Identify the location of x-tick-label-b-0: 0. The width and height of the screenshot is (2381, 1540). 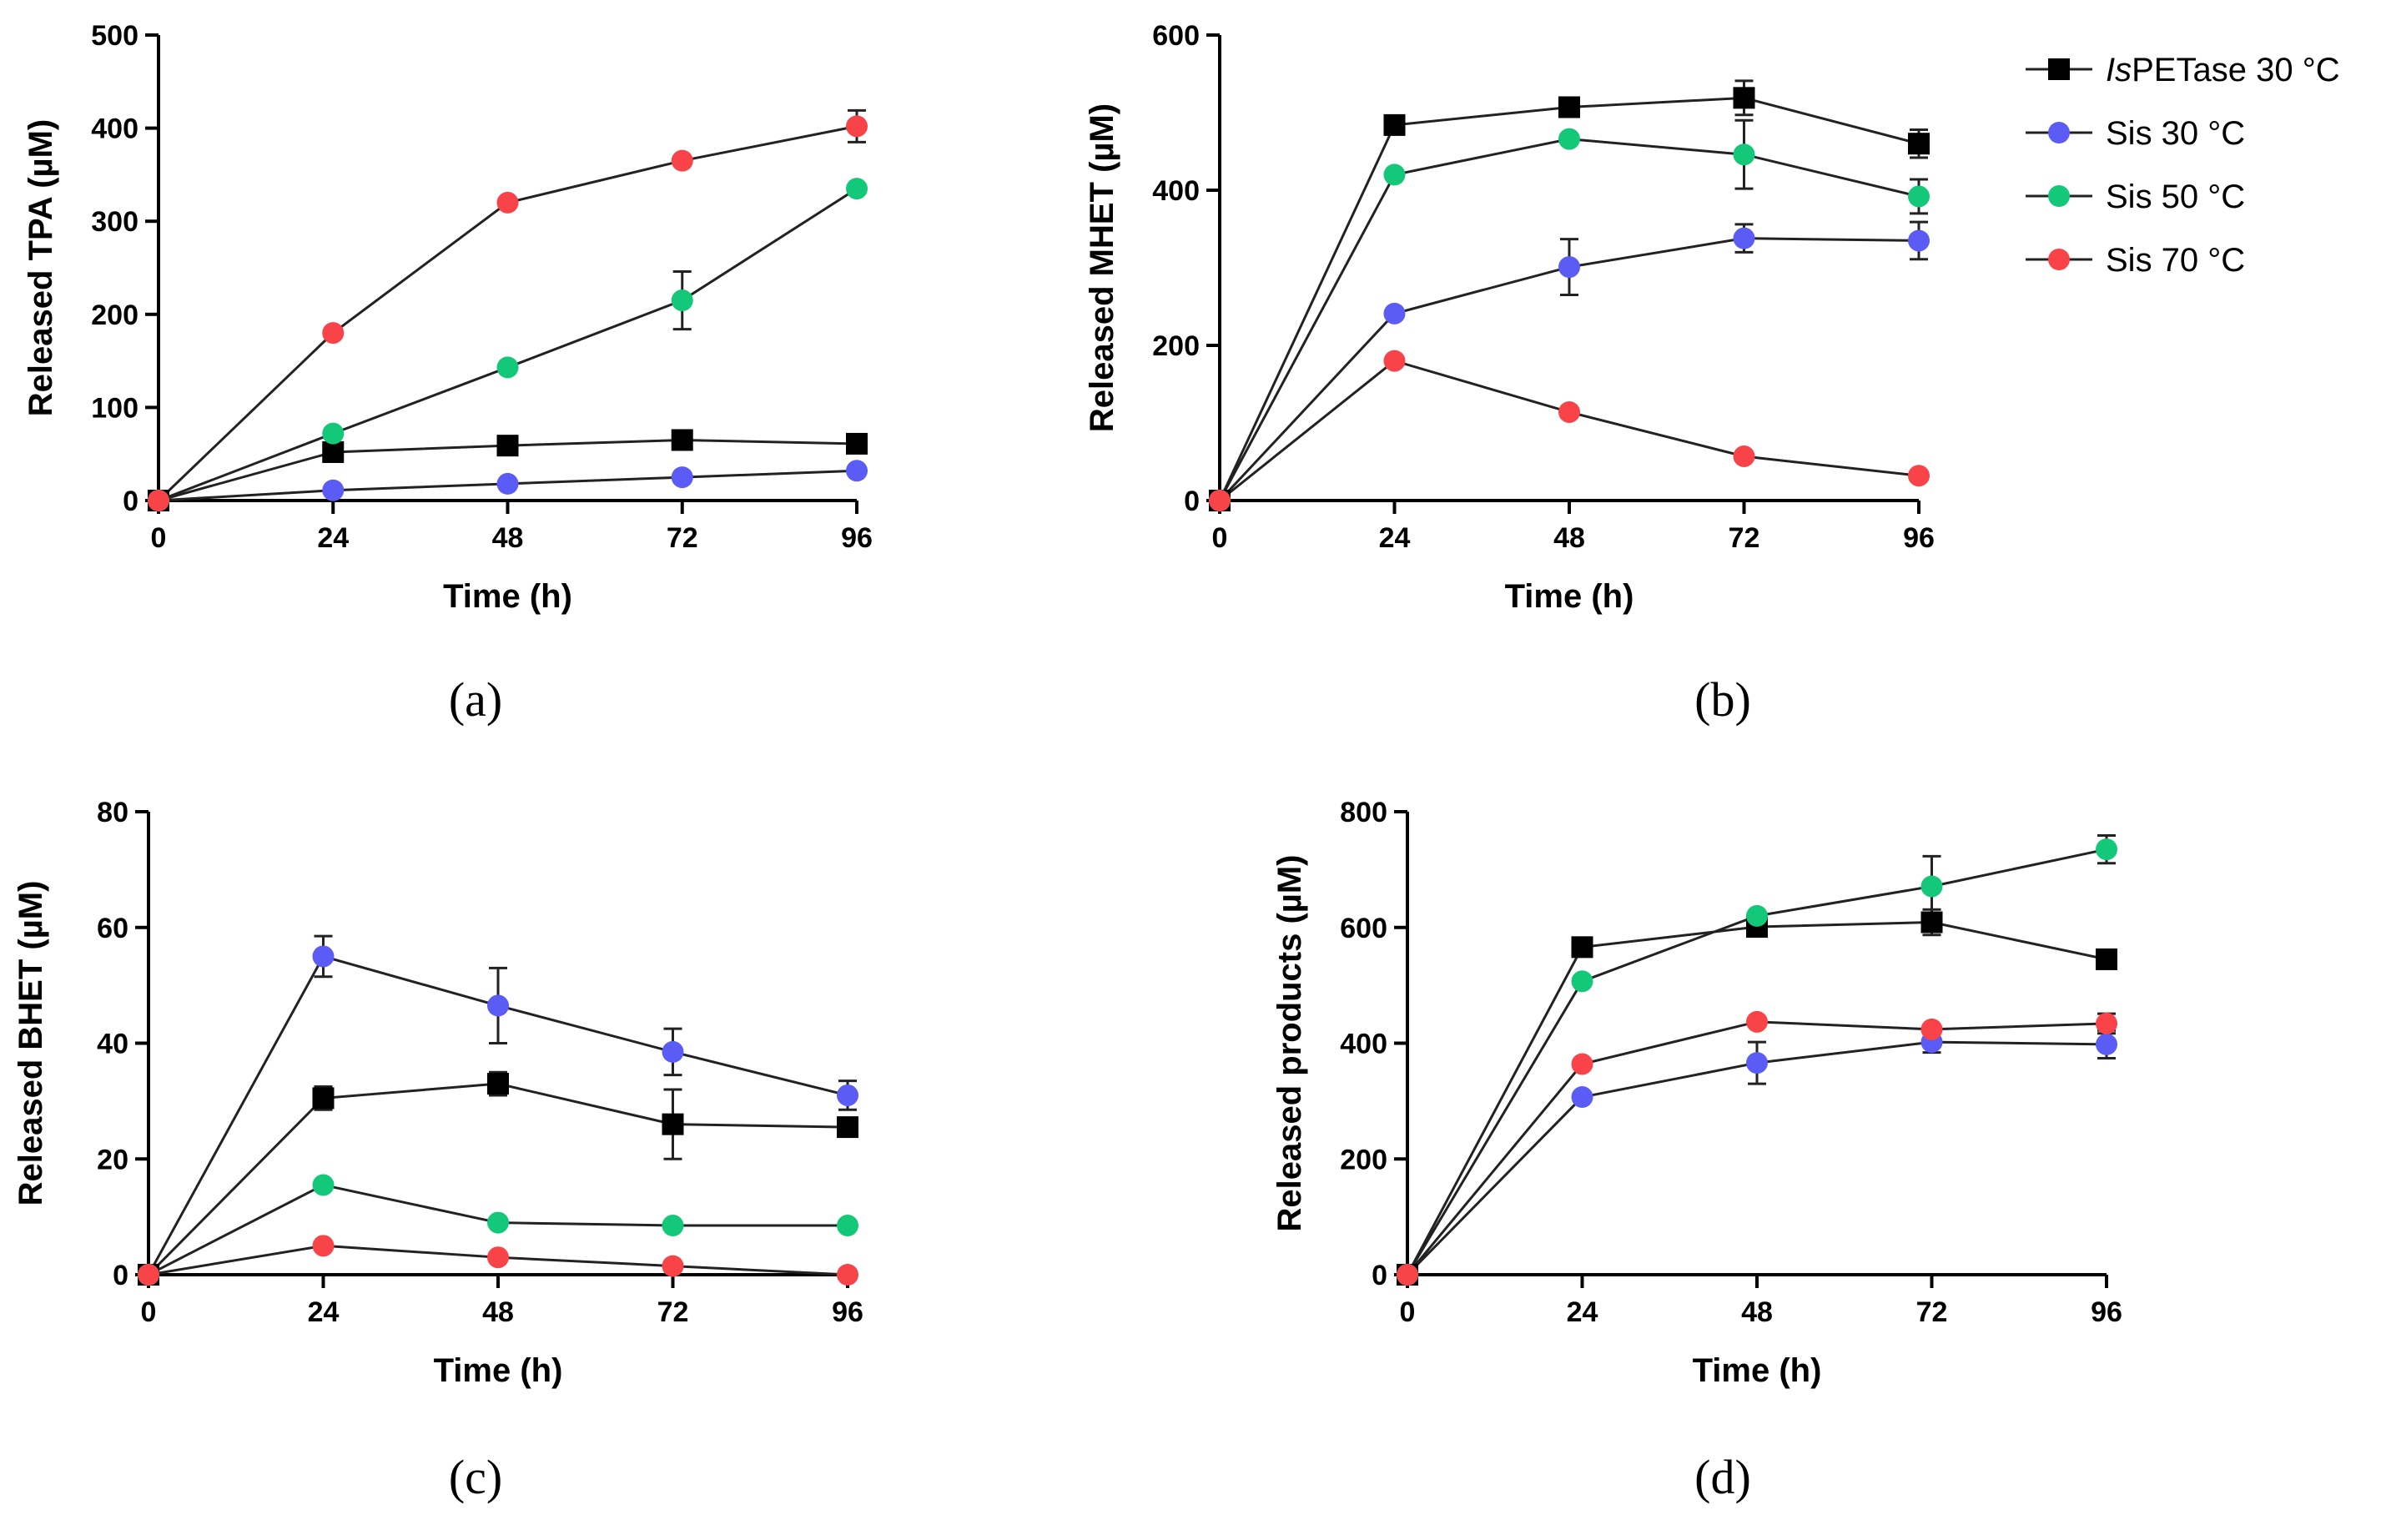
(1220, 538).